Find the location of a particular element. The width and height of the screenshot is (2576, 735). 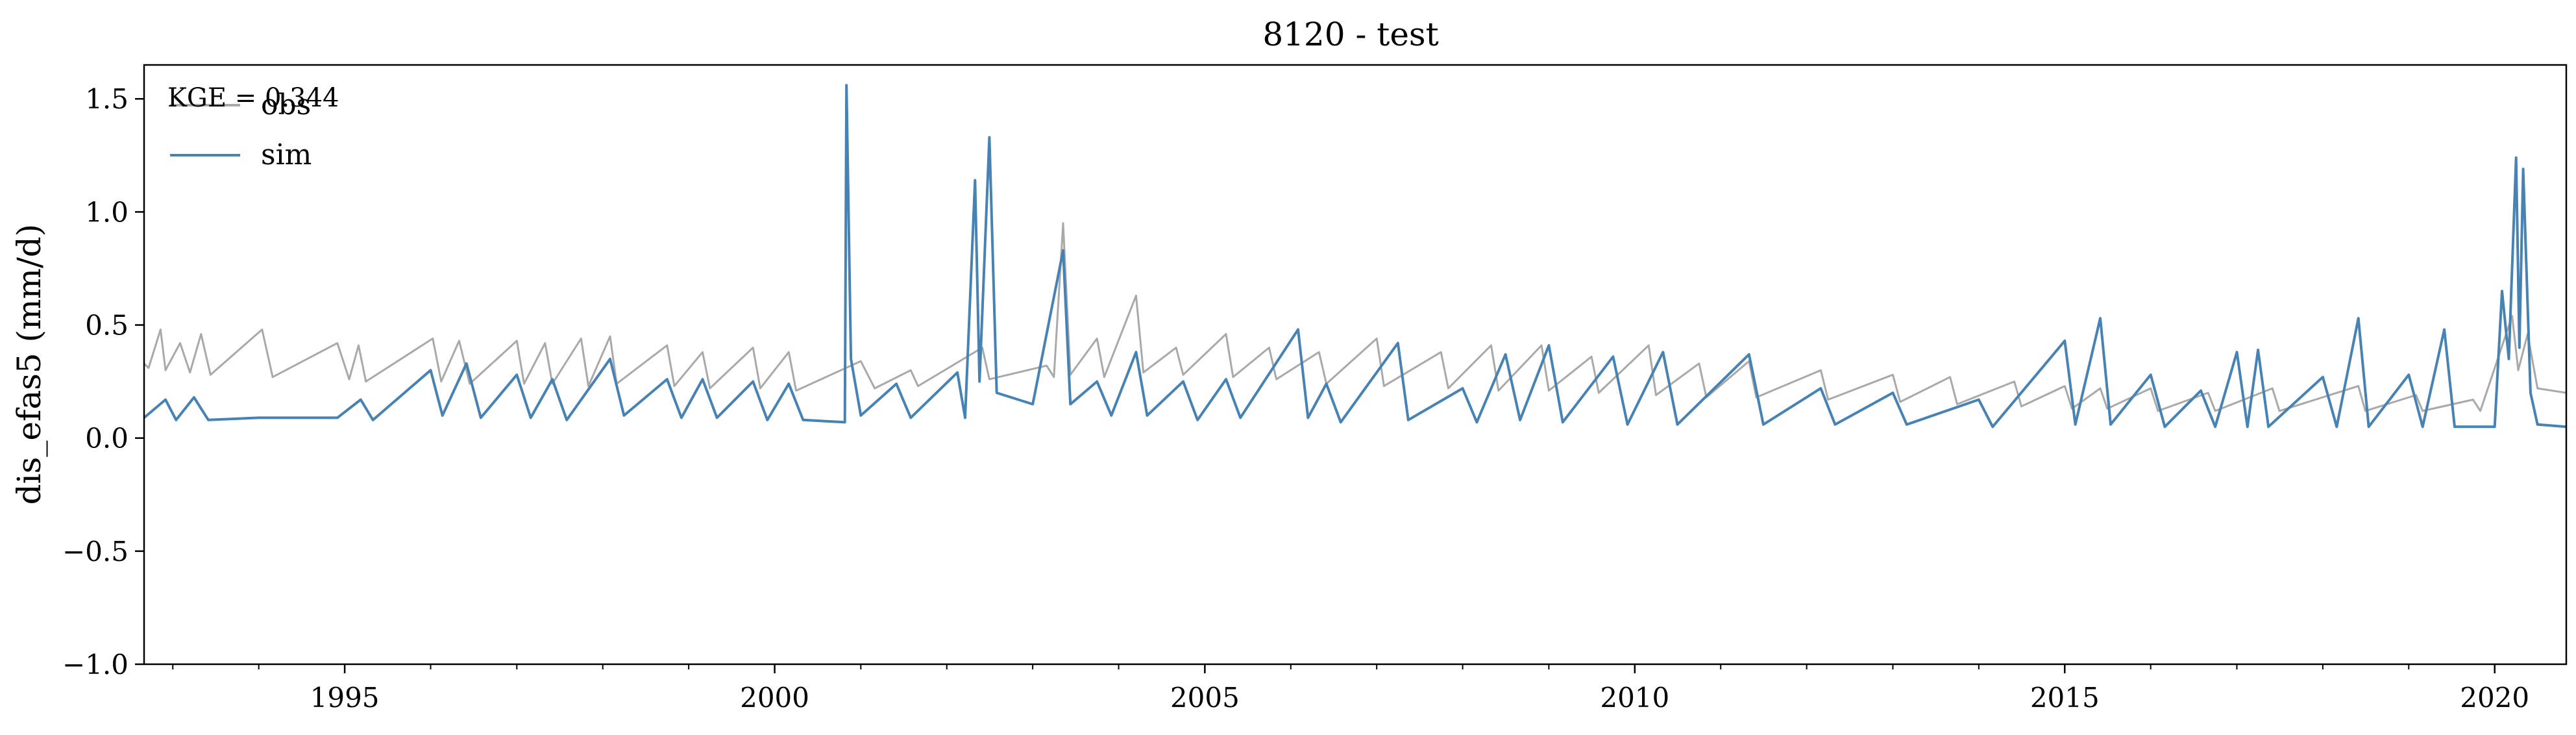

y-tick-label: 1.5 is located at coordinates (107, 99).